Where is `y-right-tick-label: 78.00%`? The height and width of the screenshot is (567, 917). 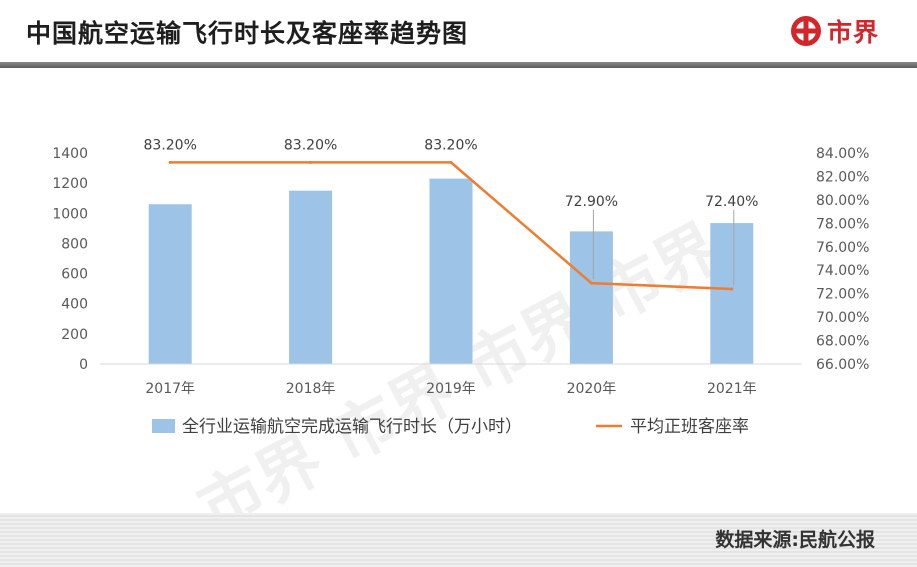
y-right-tick-label: 78.00% is located at coordinates (842, 224).